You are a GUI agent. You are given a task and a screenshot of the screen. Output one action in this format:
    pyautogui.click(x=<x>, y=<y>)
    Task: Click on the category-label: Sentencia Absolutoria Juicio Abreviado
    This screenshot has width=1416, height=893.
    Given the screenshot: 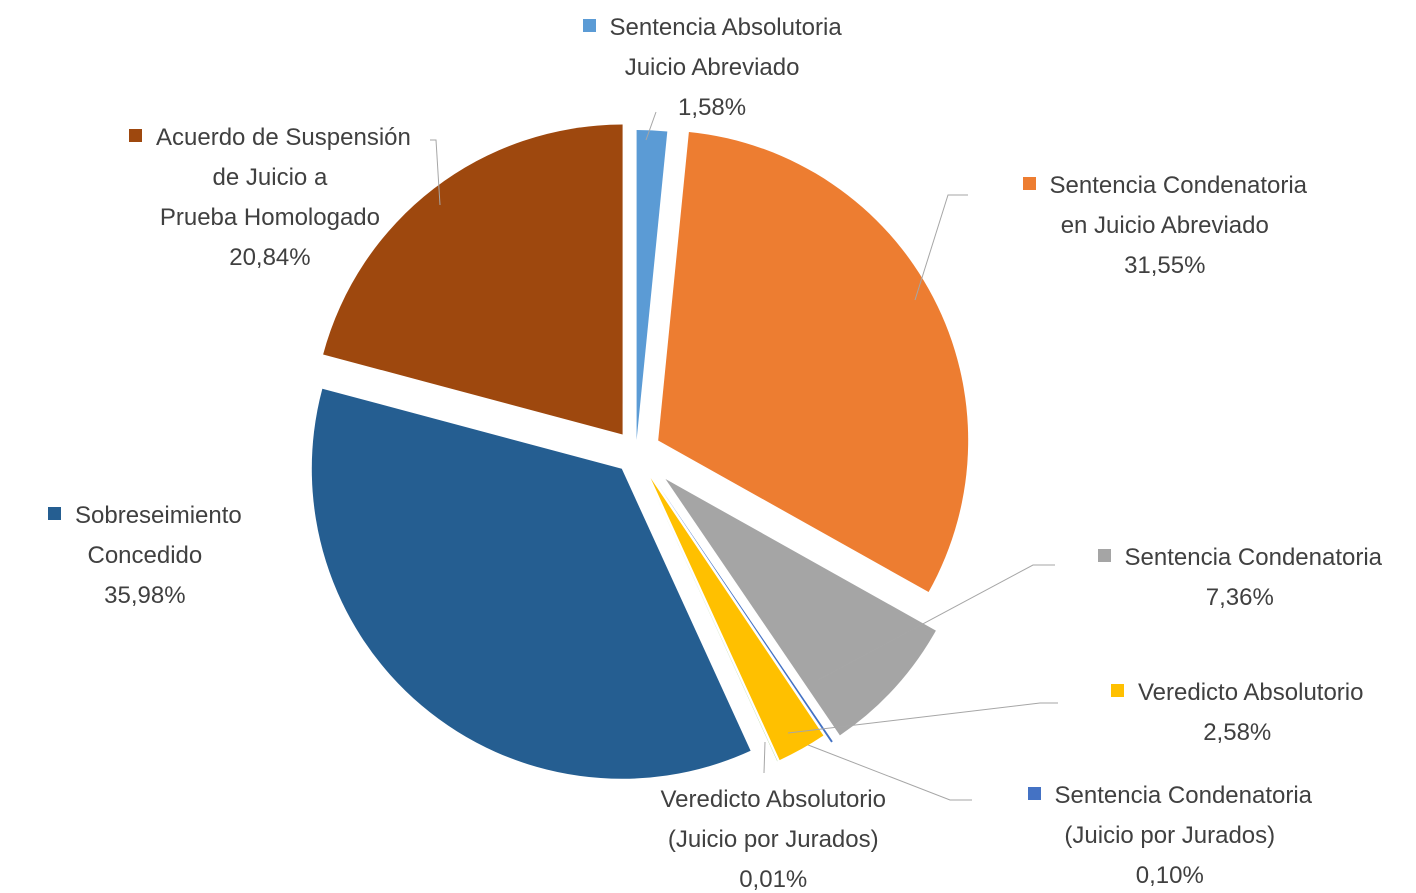 What is the action you would take?
    pyautogui.click(x=725, y=47)
    